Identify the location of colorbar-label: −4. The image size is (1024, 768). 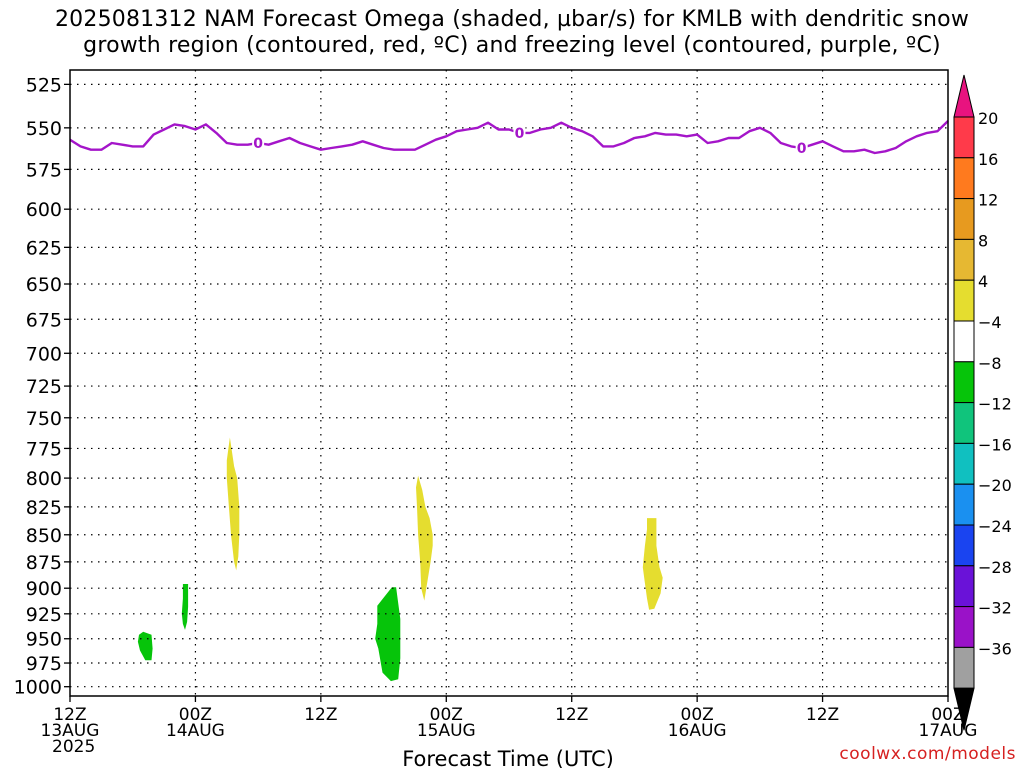
(990, 322).